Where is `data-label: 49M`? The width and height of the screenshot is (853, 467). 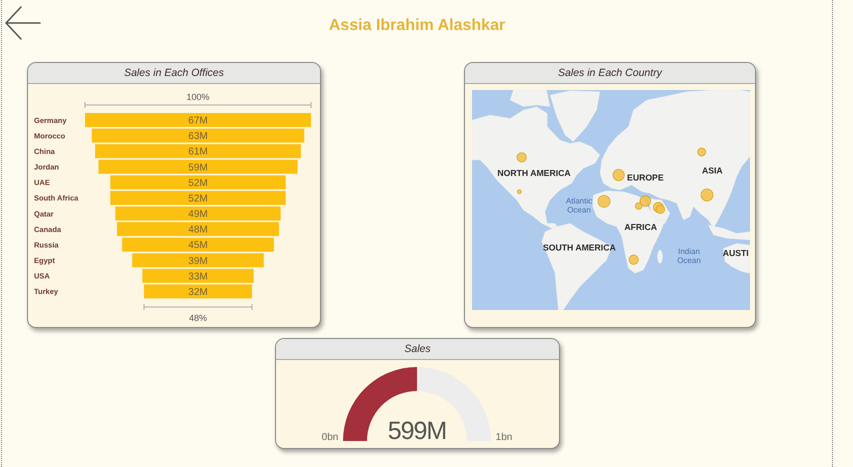 data-label: 49M is located at coordinates (198, 214).